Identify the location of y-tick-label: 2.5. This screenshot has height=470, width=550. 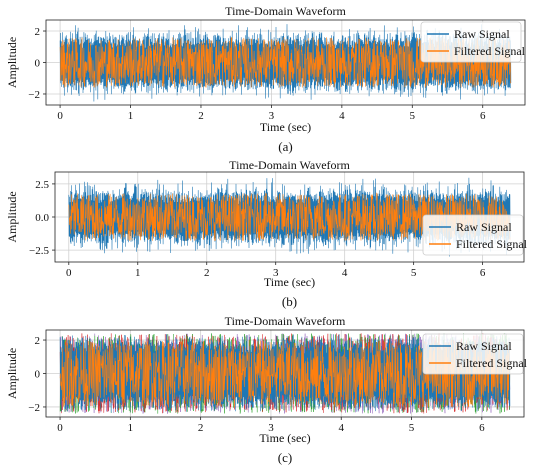
(42, 185).